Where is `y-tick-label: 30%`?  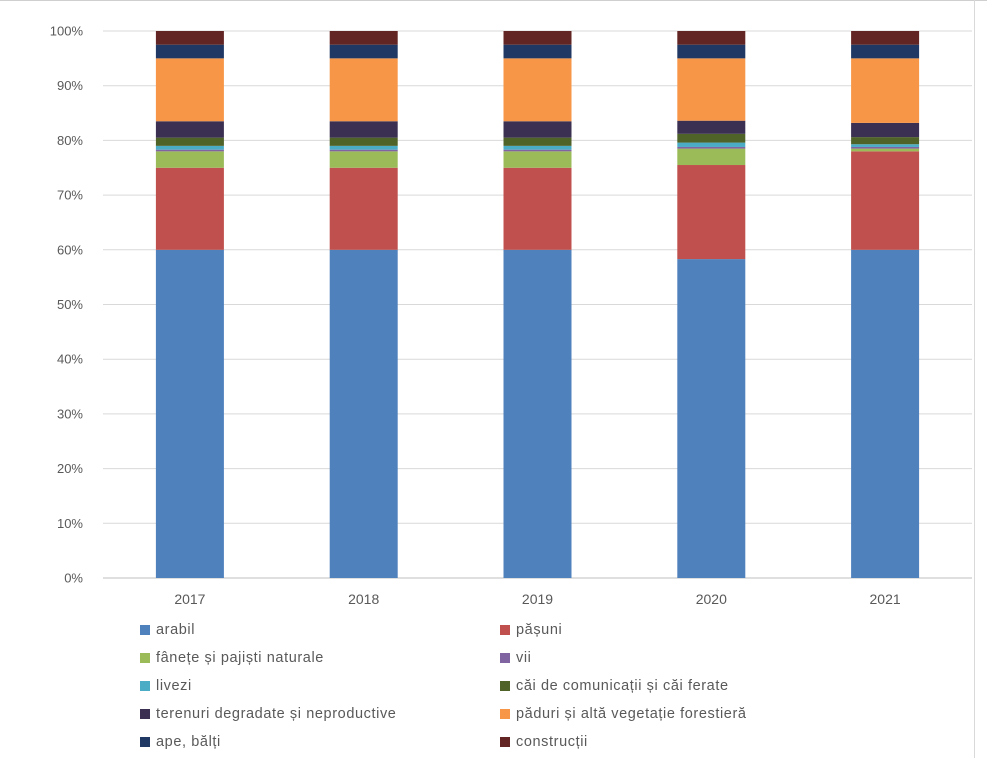
y-tick-label: 30% is located at coordinates (70, 413).